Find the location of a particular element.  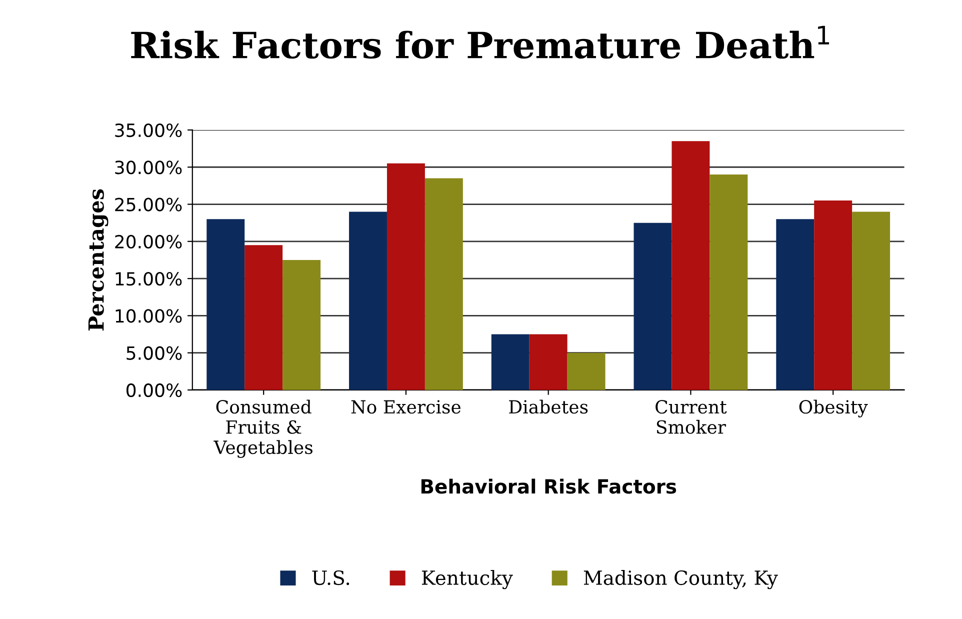

y-tick-label: 10.00% is located at coordinates (149, 316).